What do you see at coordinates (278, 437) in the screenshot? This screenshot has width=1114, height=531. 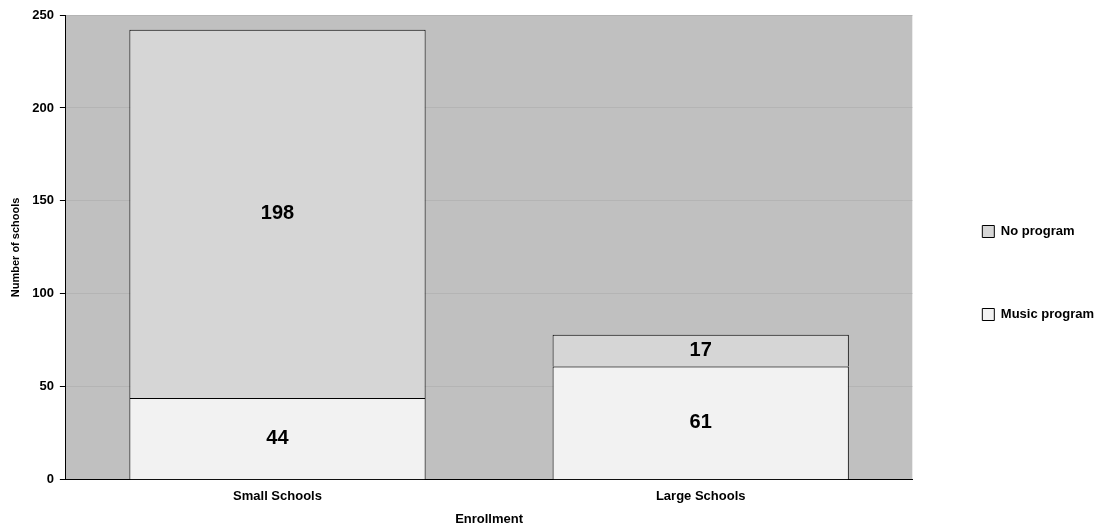 I see `data-label: 44` at bounding box center [278, 437].